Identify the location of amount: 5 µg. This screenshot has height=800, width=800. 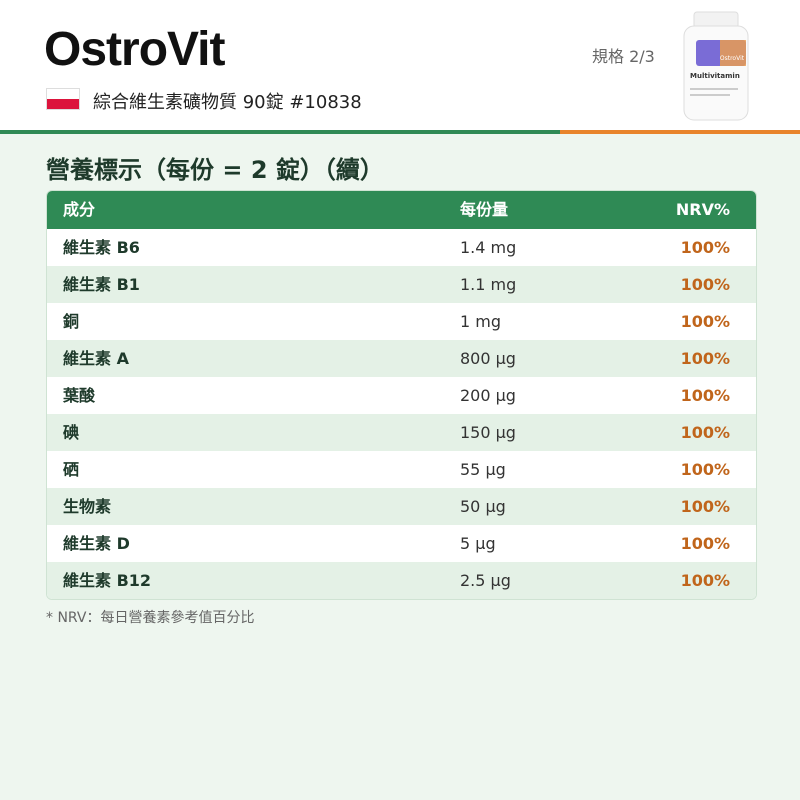
(478, 543).